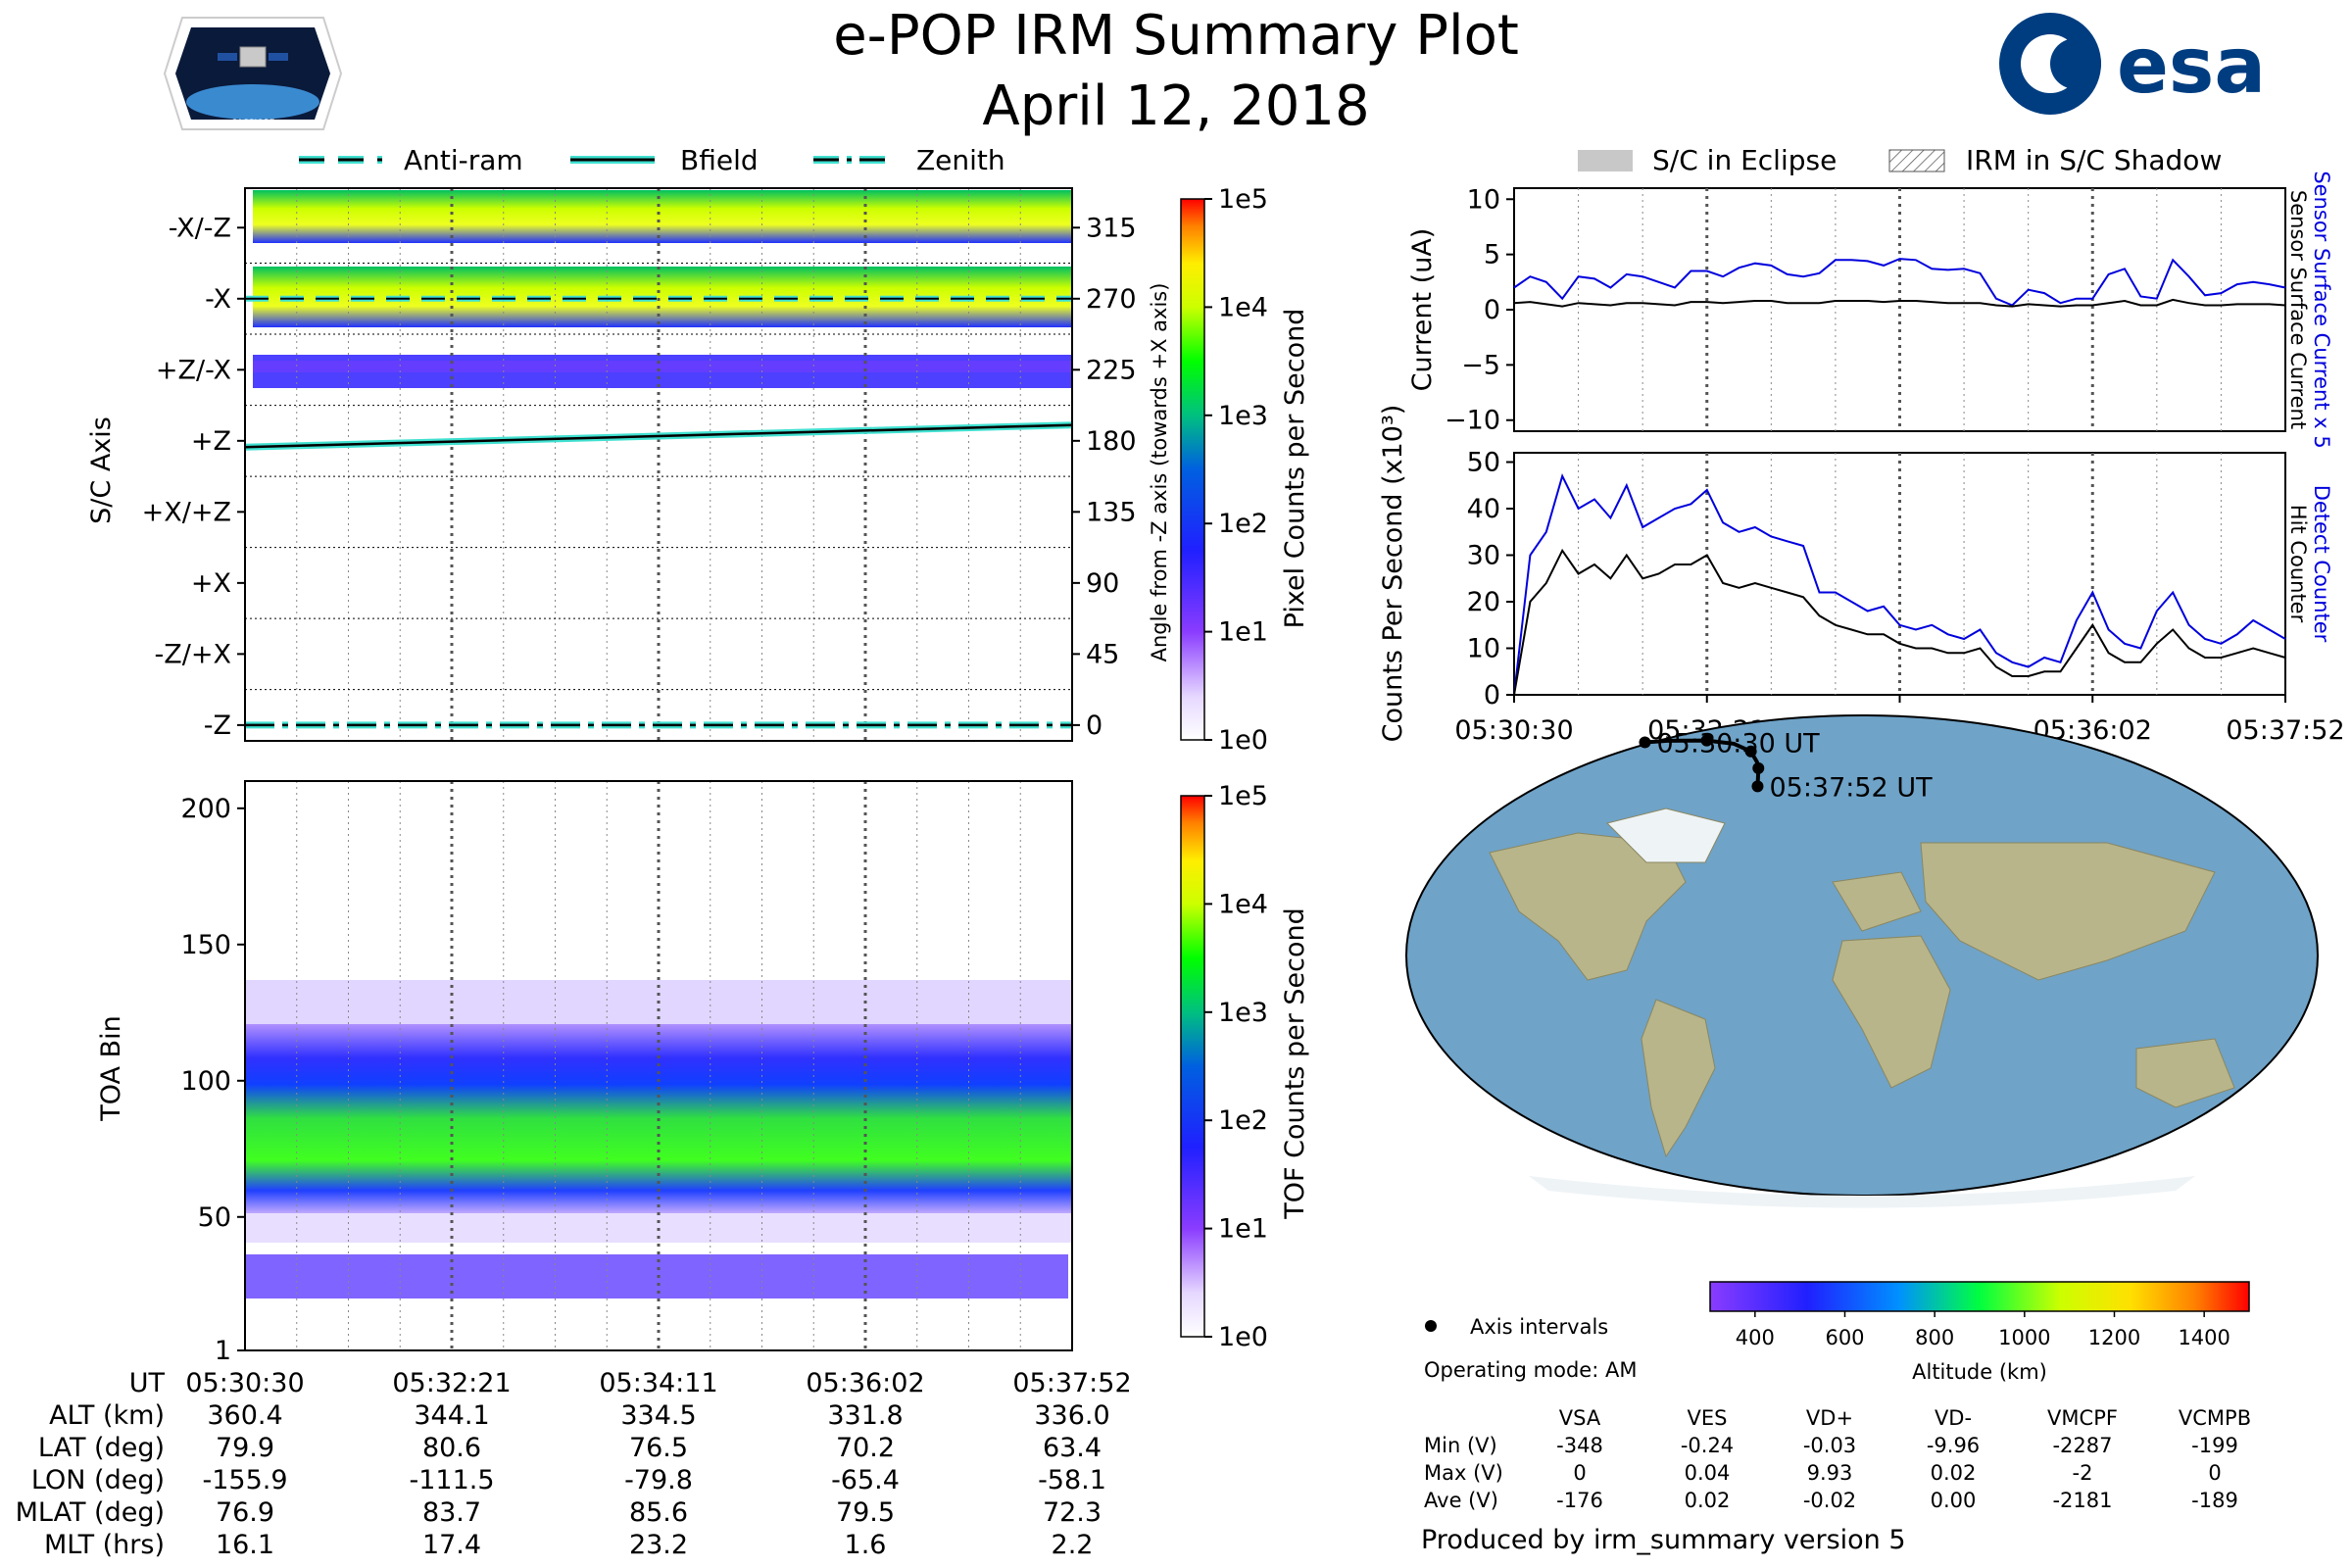  What do you see at coordinates (1071, 1383) in the screenshot?
I see `ut-cell: 05:37:52` at bounding box center [1071, 1383].